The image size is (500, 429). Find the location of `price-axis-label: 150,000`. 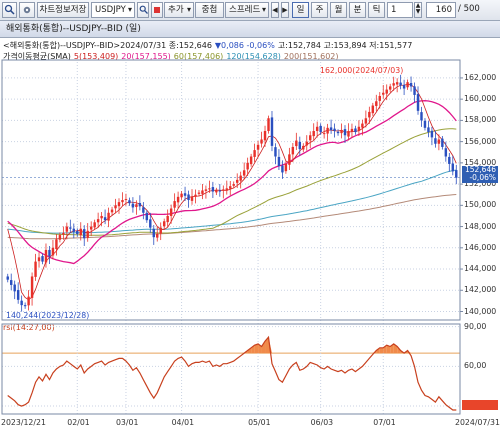

price-axis-label: 150,000 is located at coordinates (480, 205).